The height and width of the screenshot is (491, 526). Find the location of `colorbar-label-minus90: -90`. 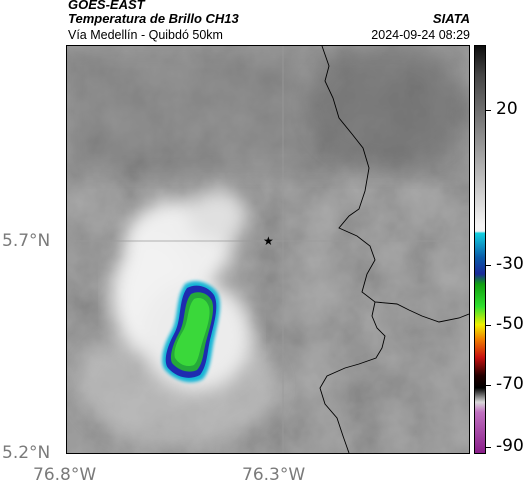

colorbar-label-minus90: -90 is located at coordinates (510, 446).